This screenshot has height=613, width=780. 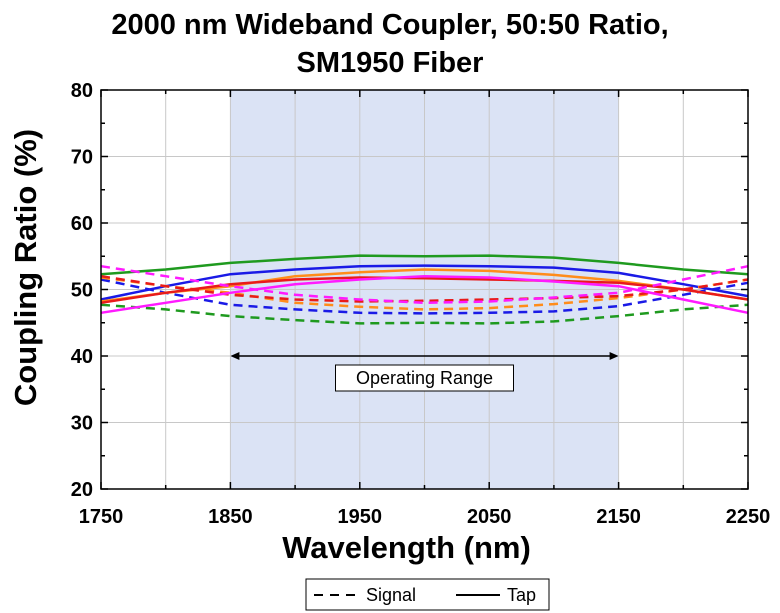 I want to click on legend-label-tap: Tap, so click(x=521, y=595).